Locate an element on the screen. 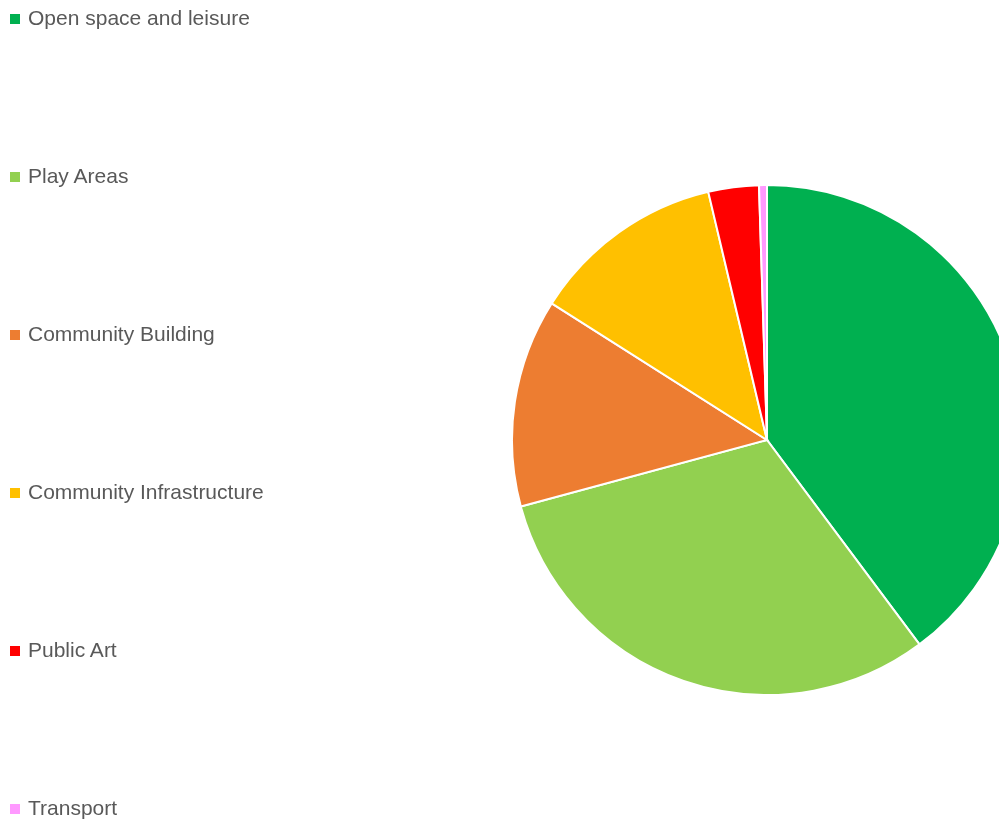 This screenshot has width=1007, height=827. legend-label: Community Building is located at coordinates (121, 334).